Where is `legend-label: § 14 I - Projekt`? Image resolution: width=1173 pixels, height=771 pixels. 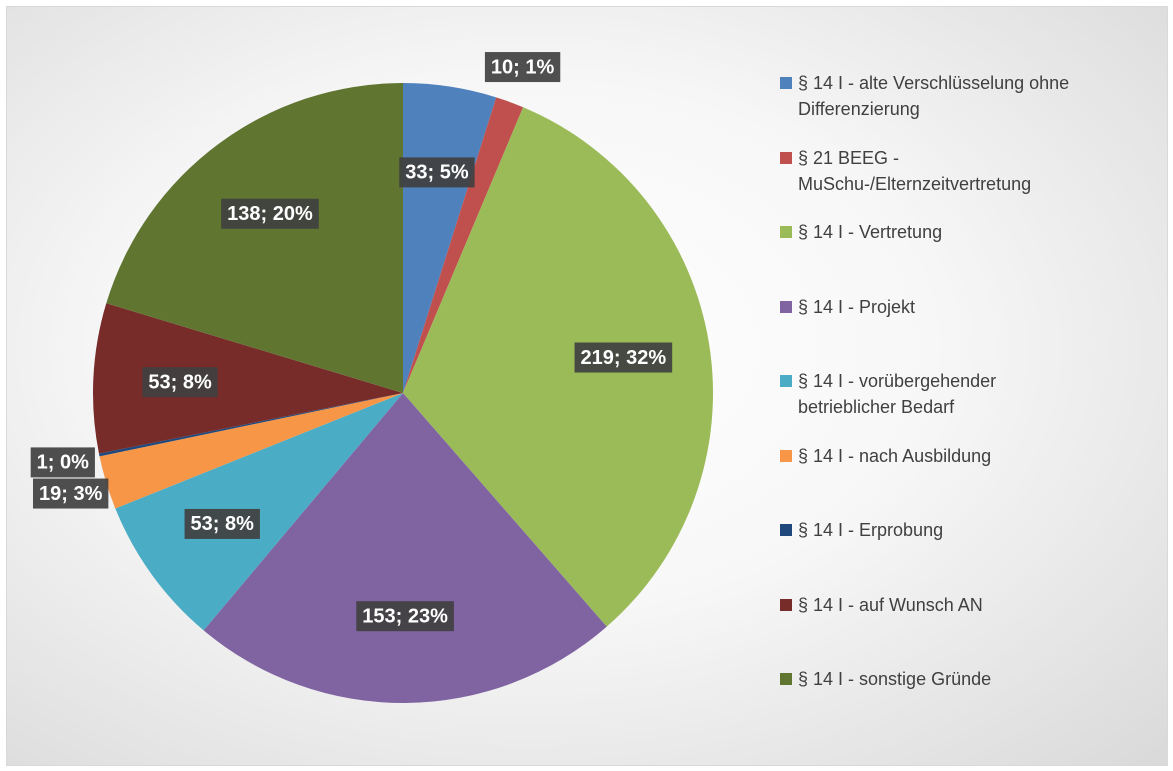
legend-label: § 14 I - Projekt is located at coordinates (857, 306).